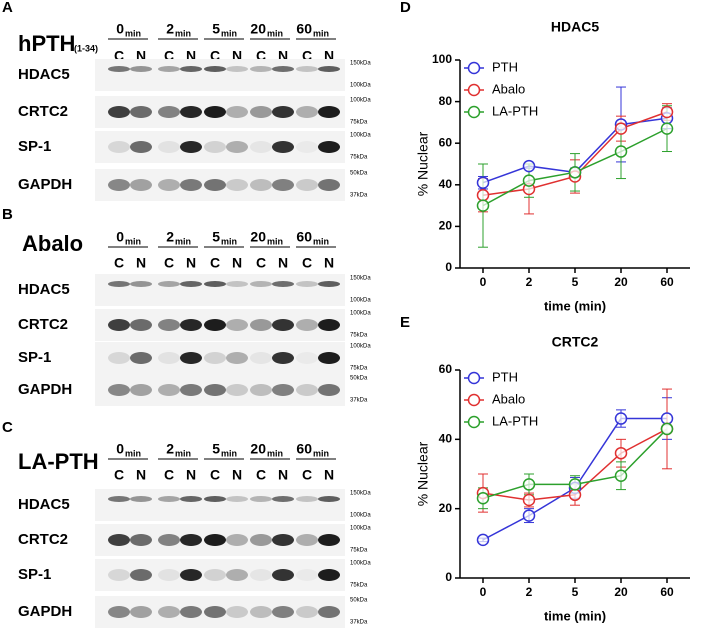 The image size is (709, 632). Describe the element at coordinates (423, 163) in the screenshot. I see `y-axis-label: % Nuclear` at that location.